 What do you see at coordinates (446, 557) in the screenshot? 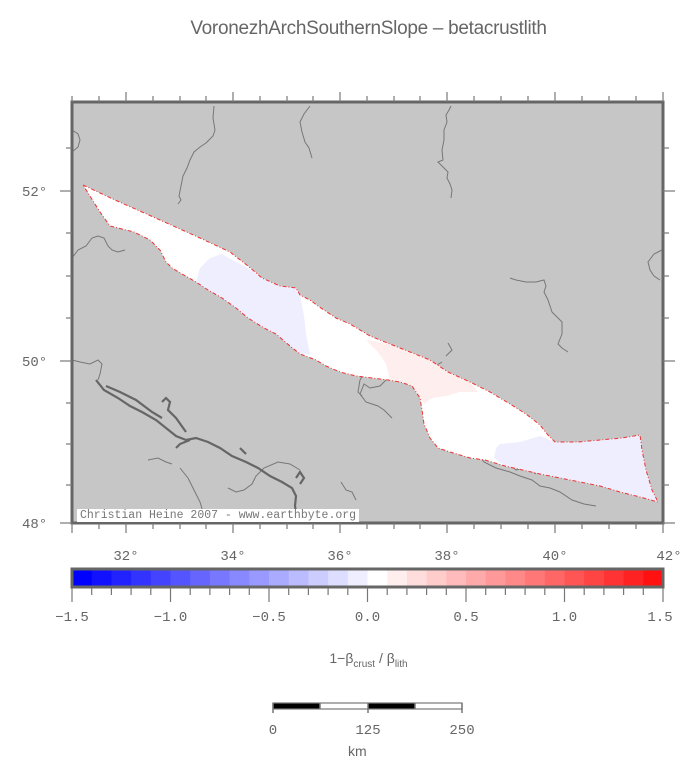
I see `lon-label-38: 38°` at bounding box center [446, 557].